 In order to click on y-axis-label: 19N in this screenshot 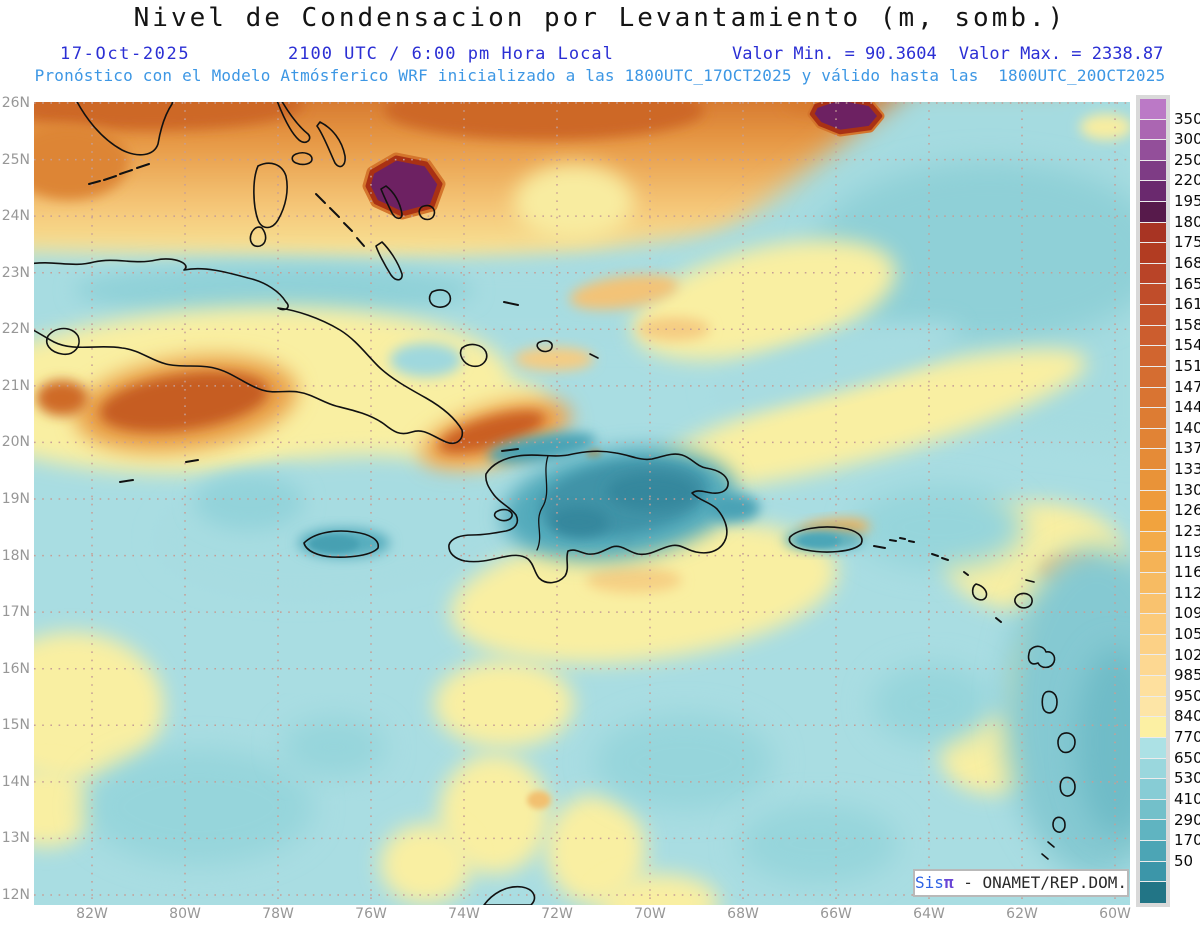, I will do `click(15, 498)`.